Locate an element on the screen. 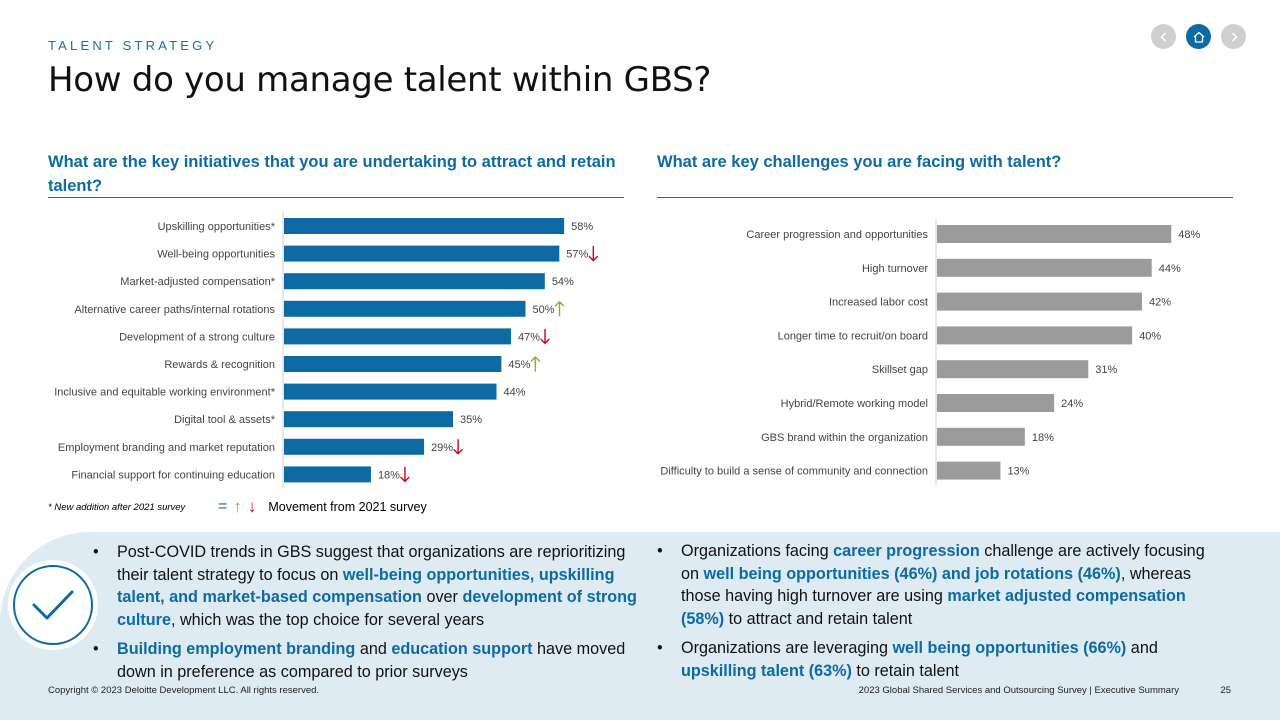 Image resolution: width=1280 pixels, height=720 pixels. value-label: 45% is located at coordinates (519, 365).